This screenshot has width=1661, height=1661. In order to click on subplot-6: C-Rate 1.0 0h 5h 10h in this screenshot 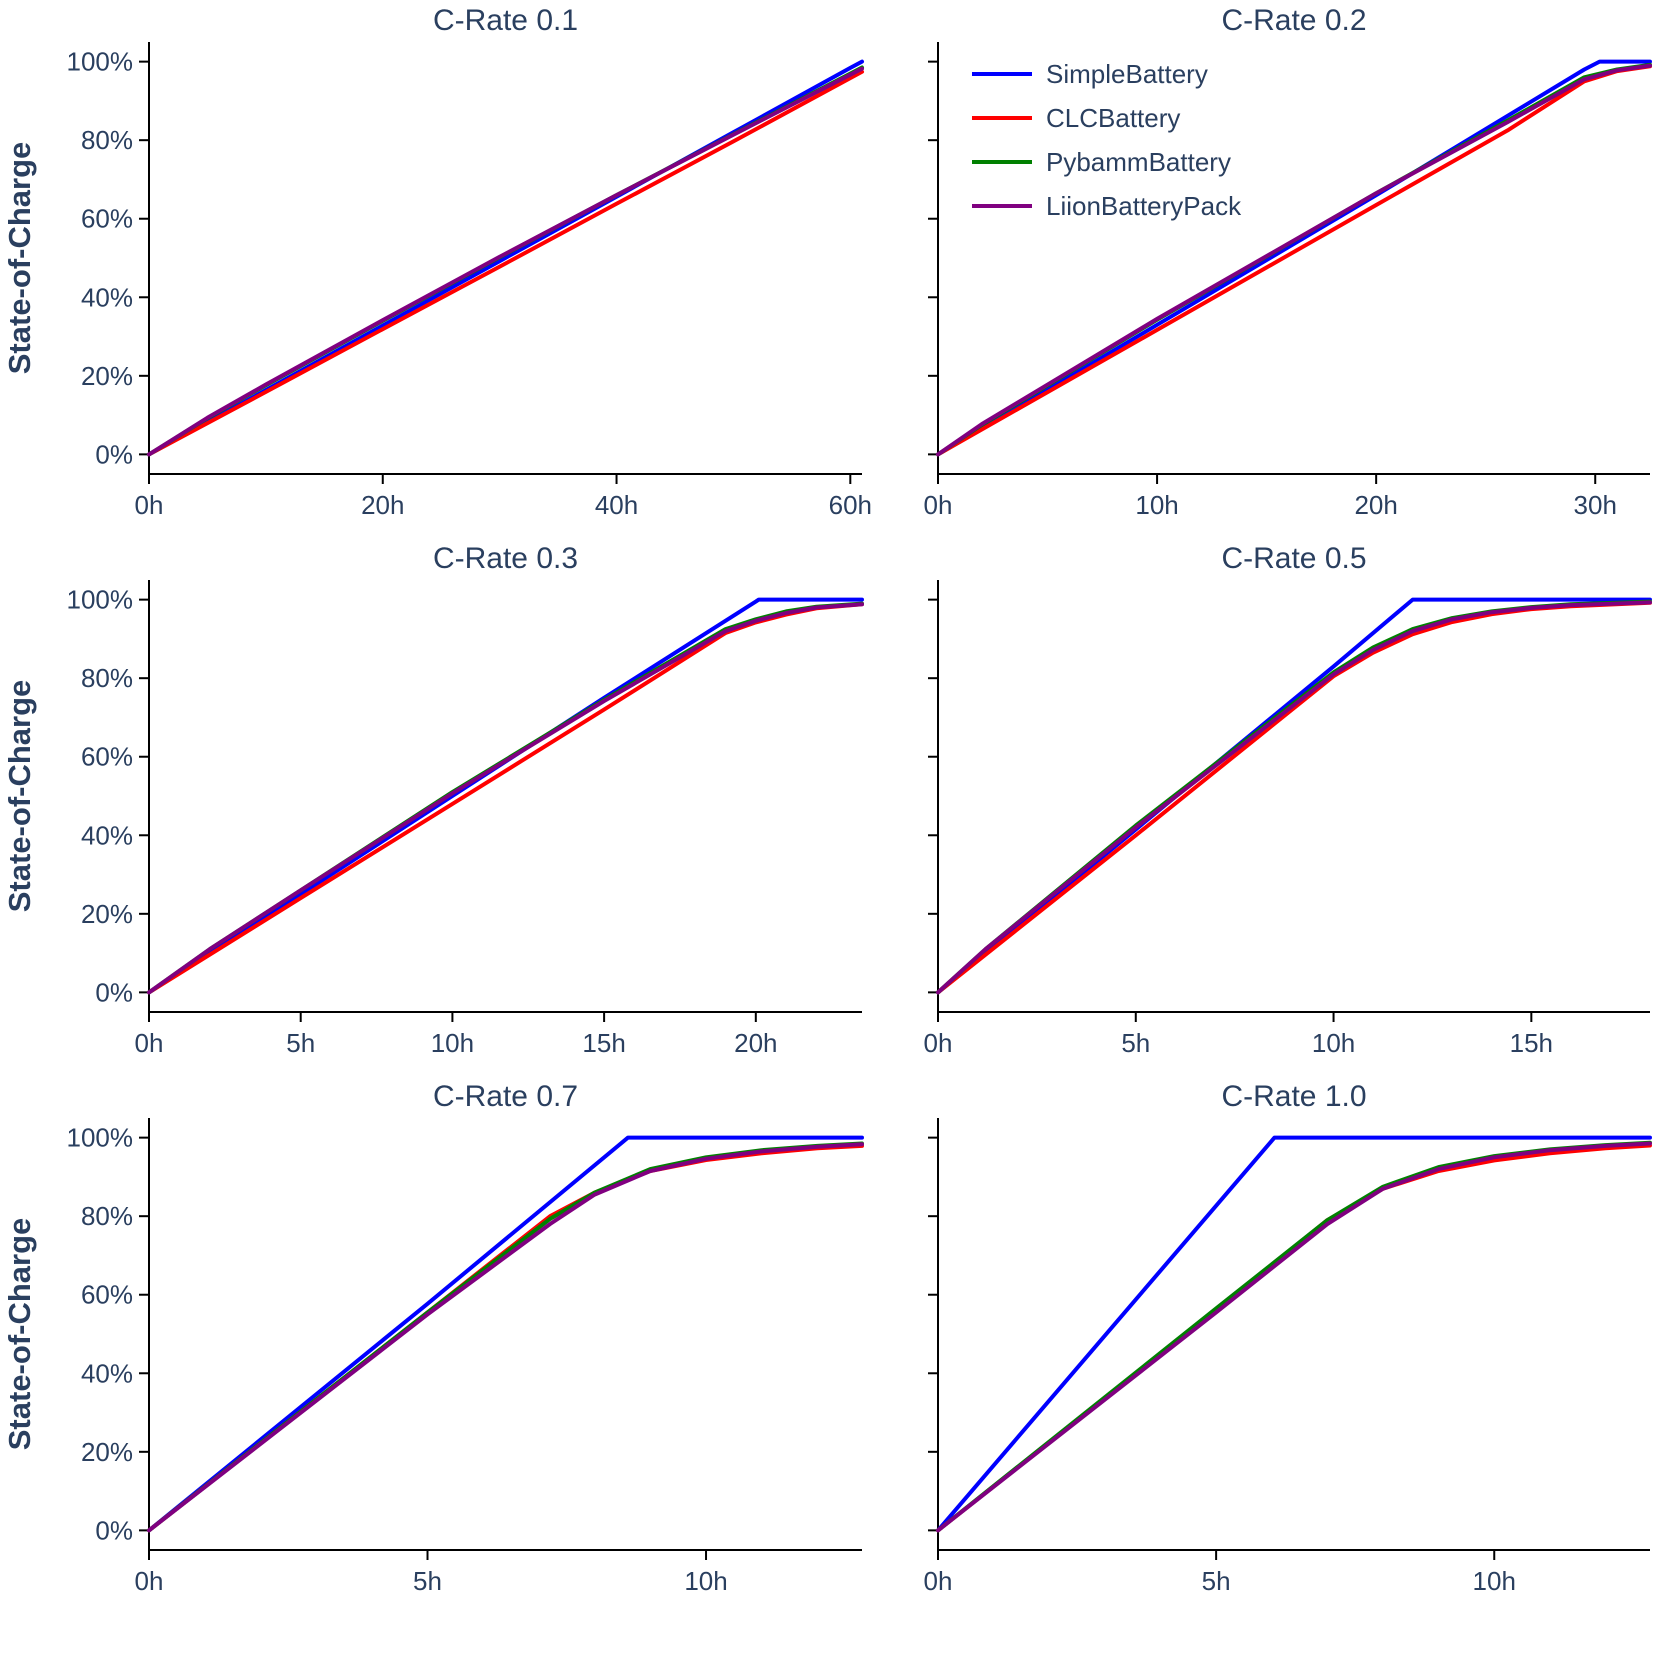, I will do `click(1288, 1338)`.